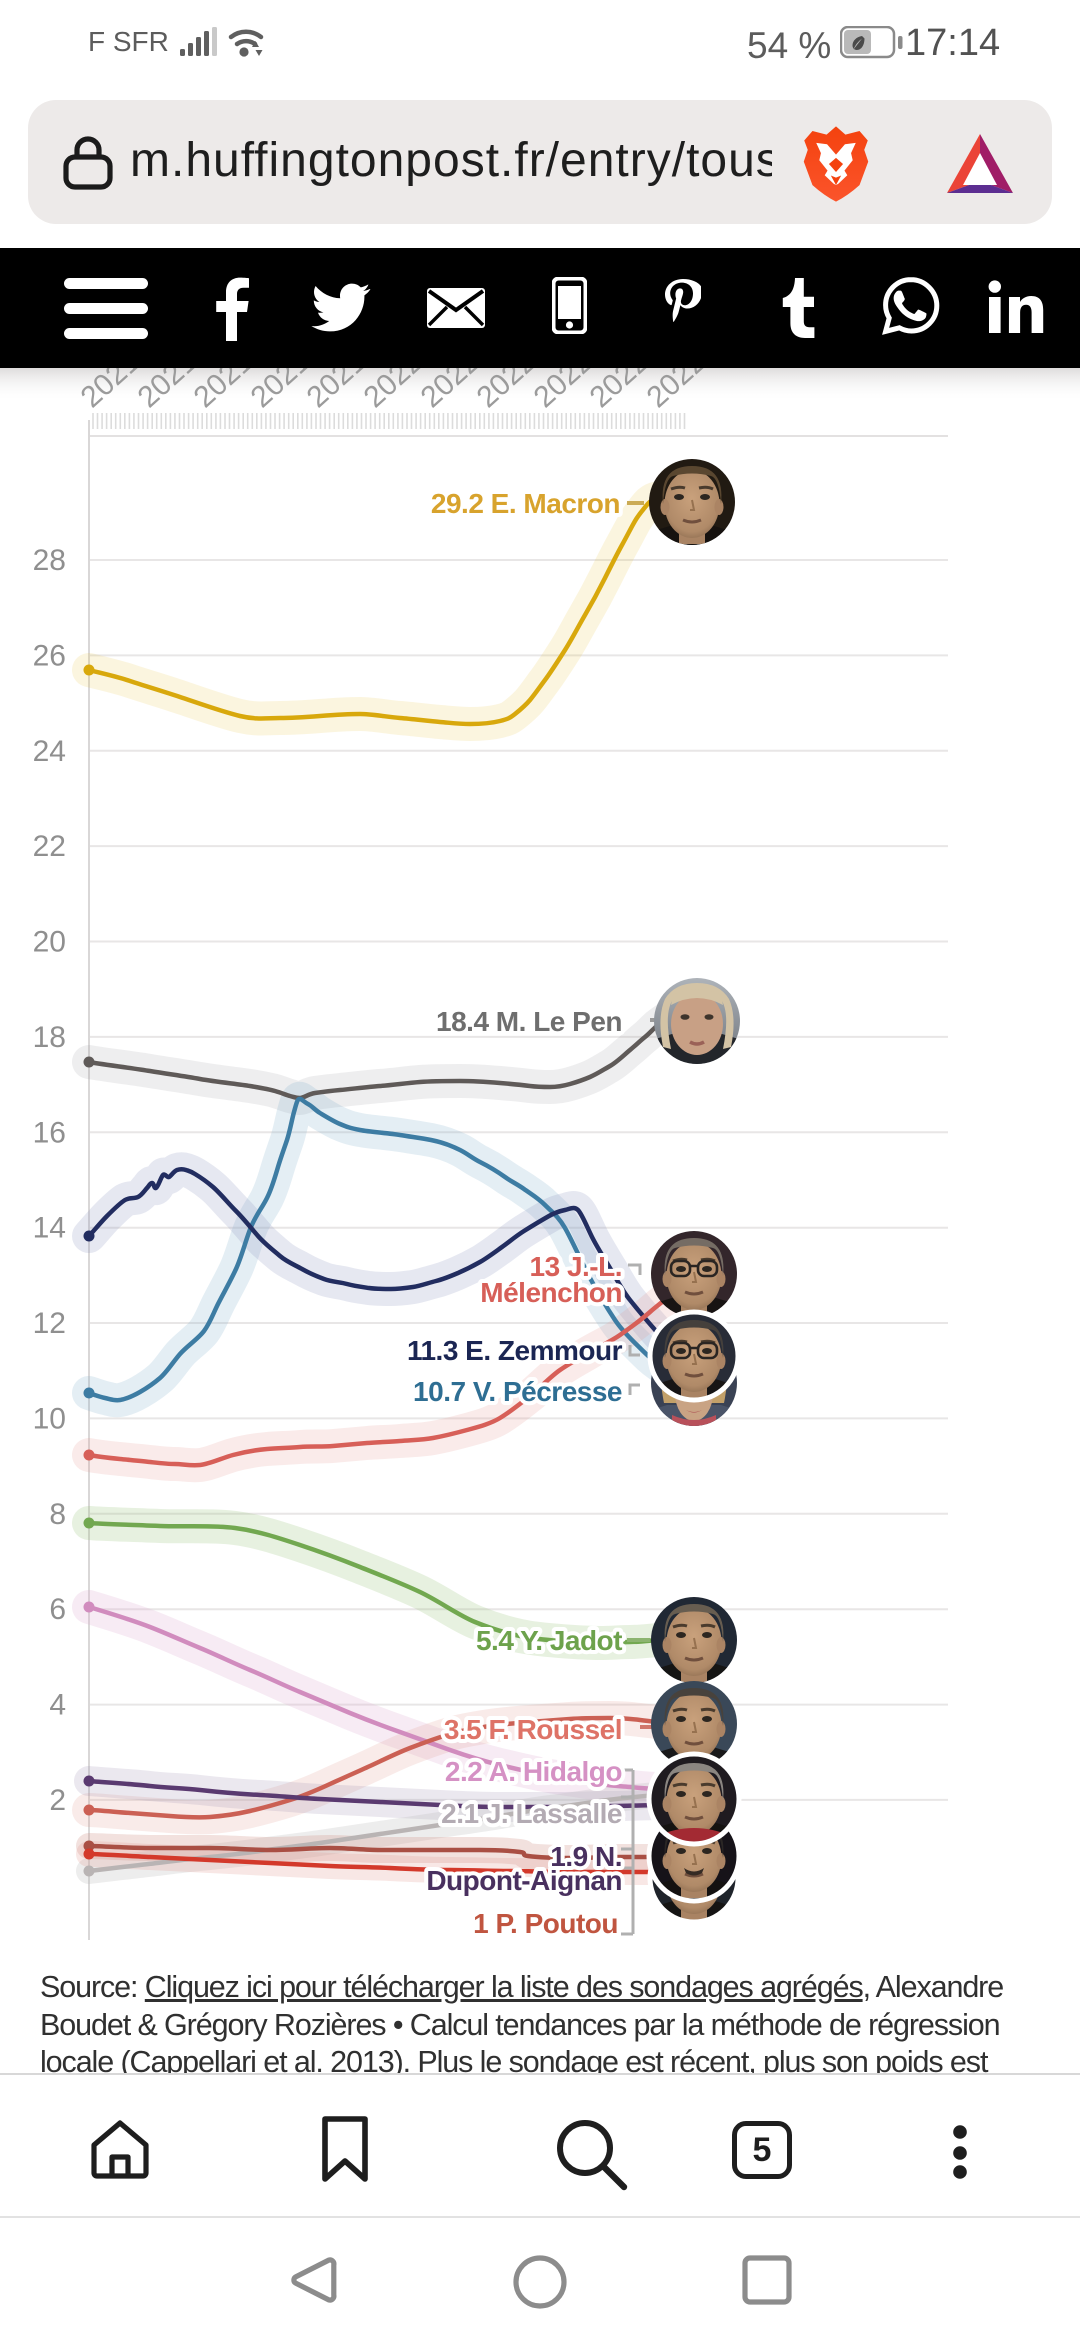 The height and width of the screenshot is (2340, 1080). I want to click on svg-text: 16, so click(49, 1132).